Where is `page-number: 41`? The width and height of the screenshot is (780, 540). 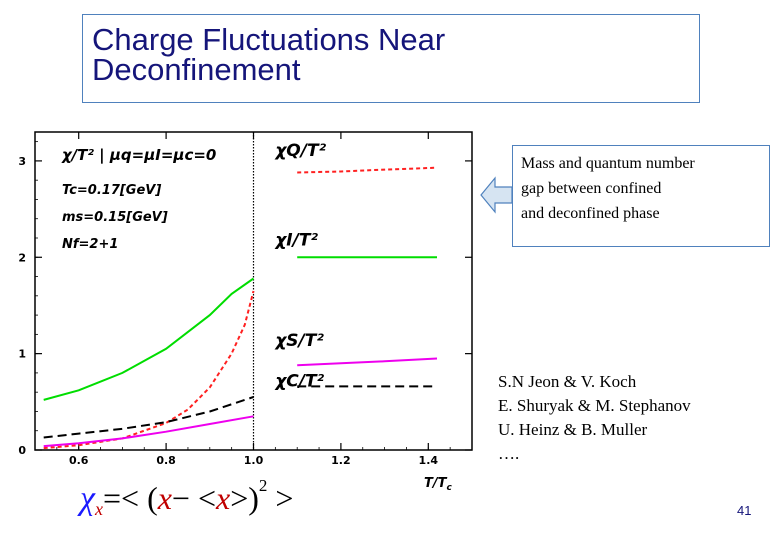 page-number: 41 is located at coordinates (744, 510).